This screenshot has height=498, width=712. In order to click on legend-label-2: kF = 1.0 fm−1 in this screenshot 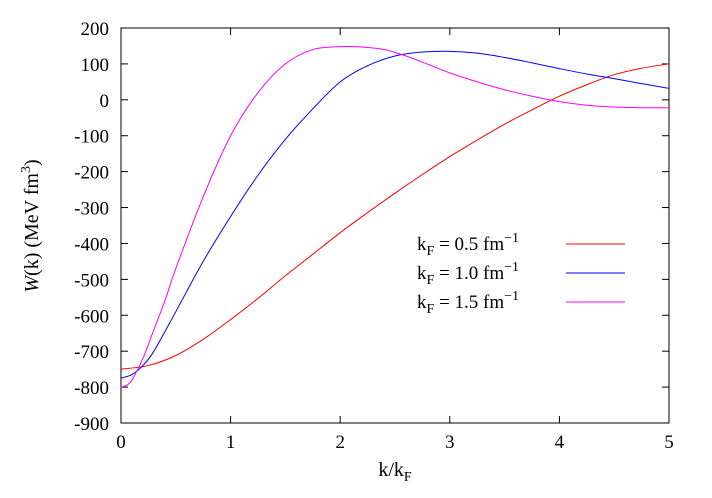, I will do `click(468, 274)`.